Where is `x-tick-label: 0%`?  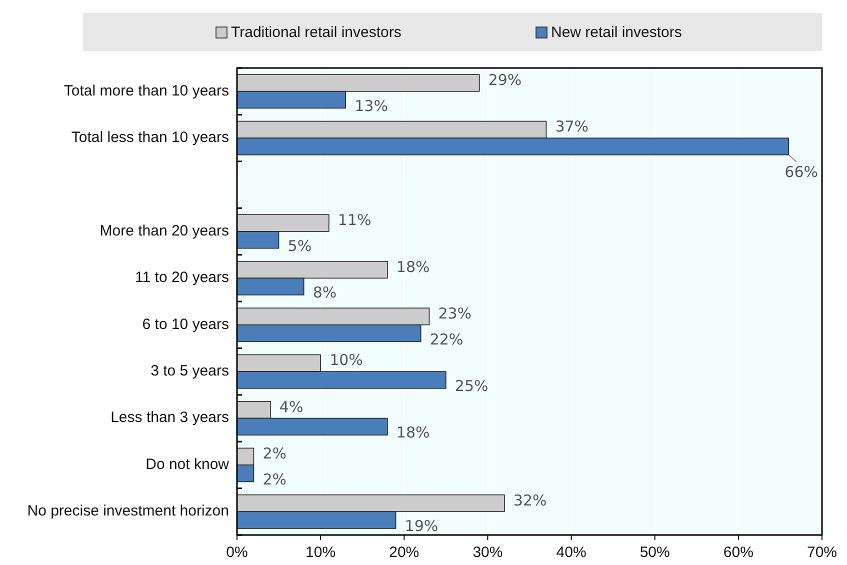
x-tick-label: 0% is located at coordinates (237, 552).